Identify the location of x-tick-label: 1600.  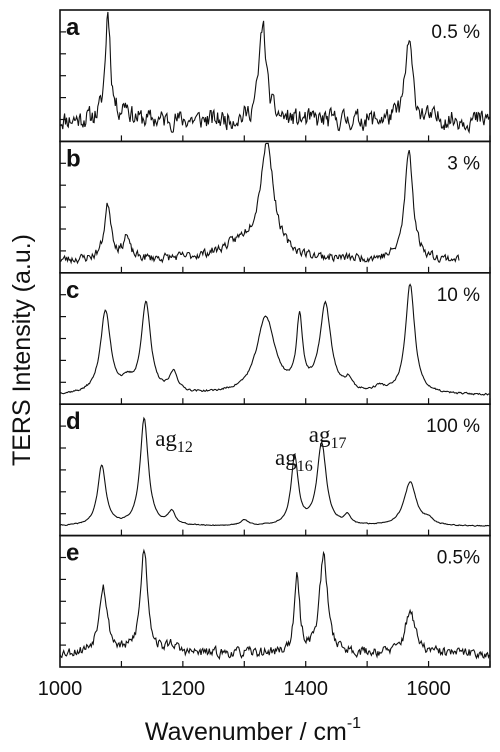
(428, 689).